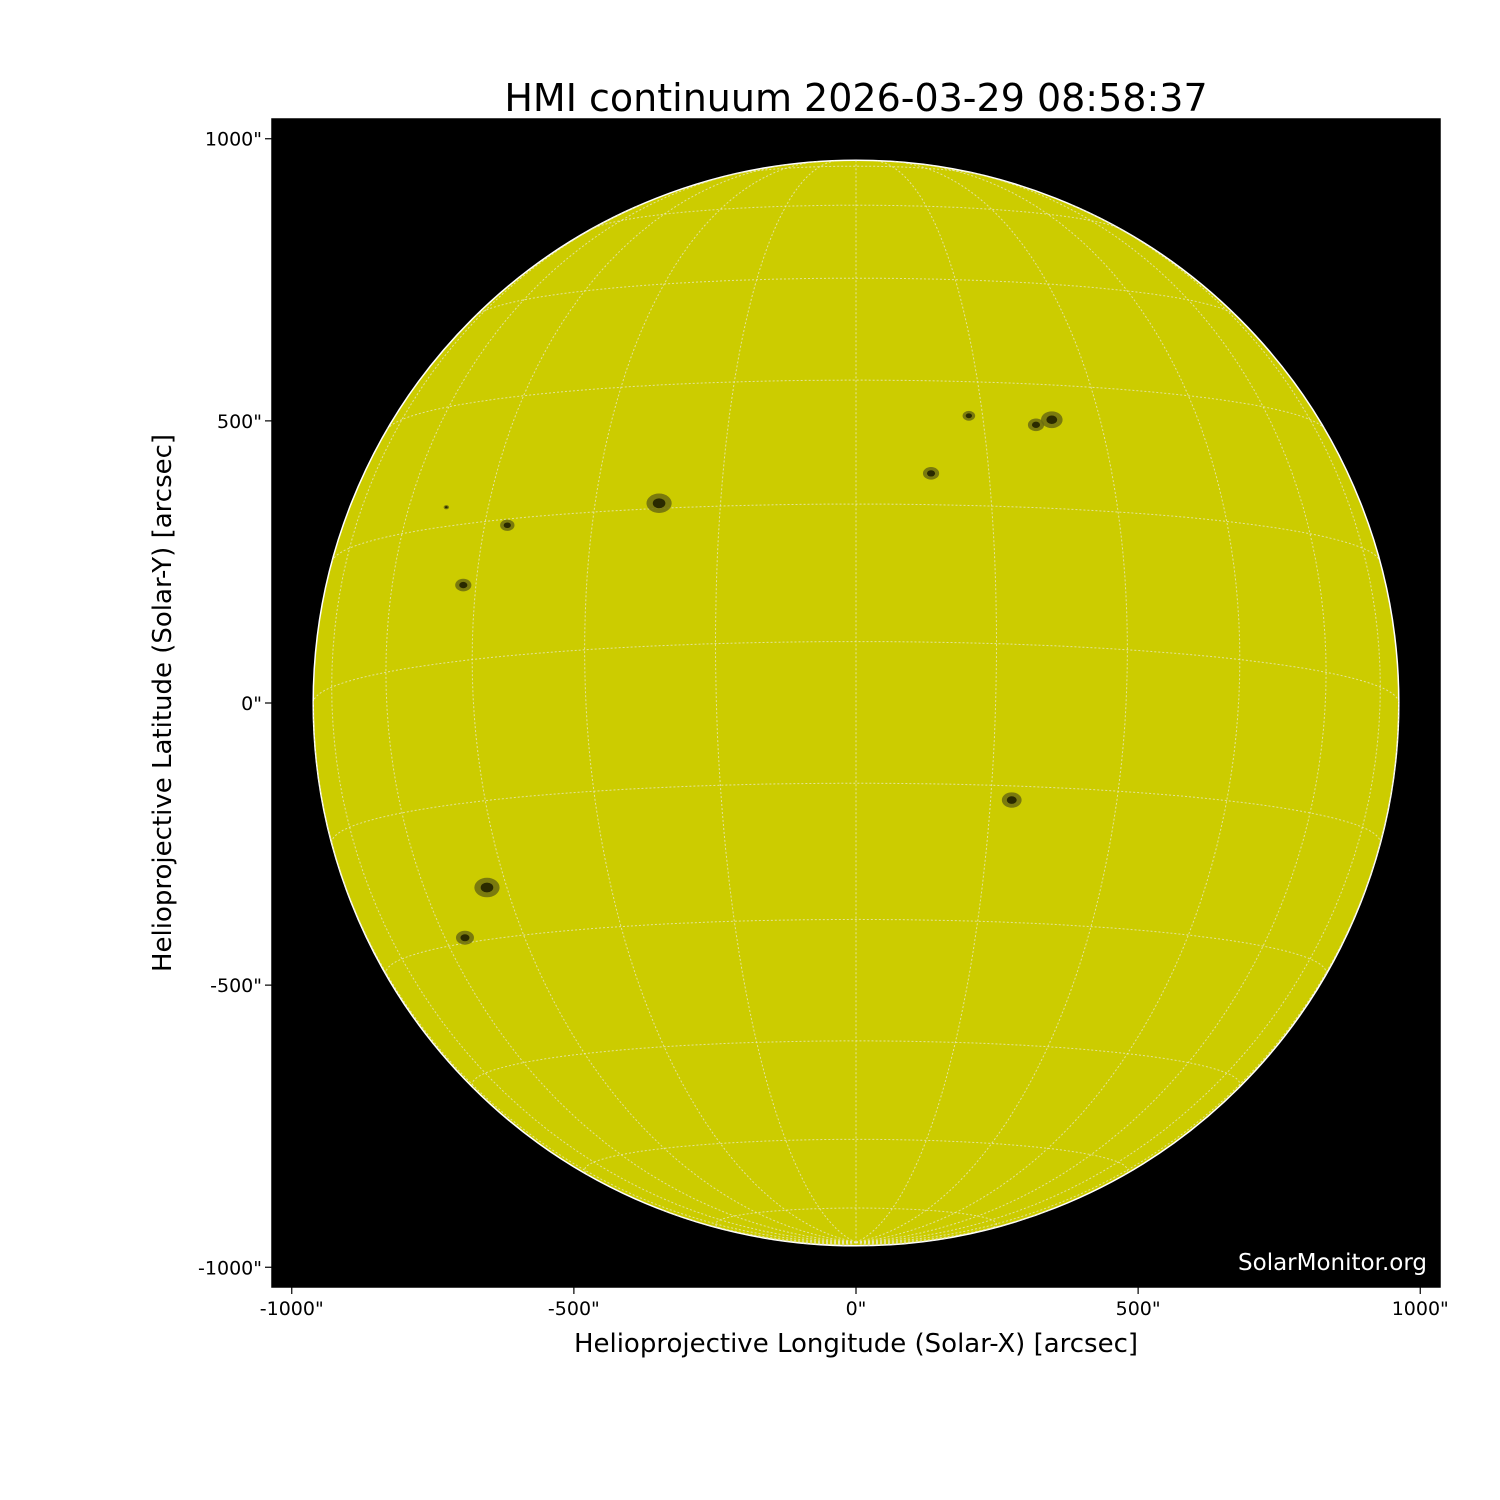 Image resolution: width=1500 pixels, height=1500 pixels. Describe the element at coordinates (855, 98) in the screenshot. I see `chart-title: HMI continuum 2026-03-29 08:58:37` at that location.